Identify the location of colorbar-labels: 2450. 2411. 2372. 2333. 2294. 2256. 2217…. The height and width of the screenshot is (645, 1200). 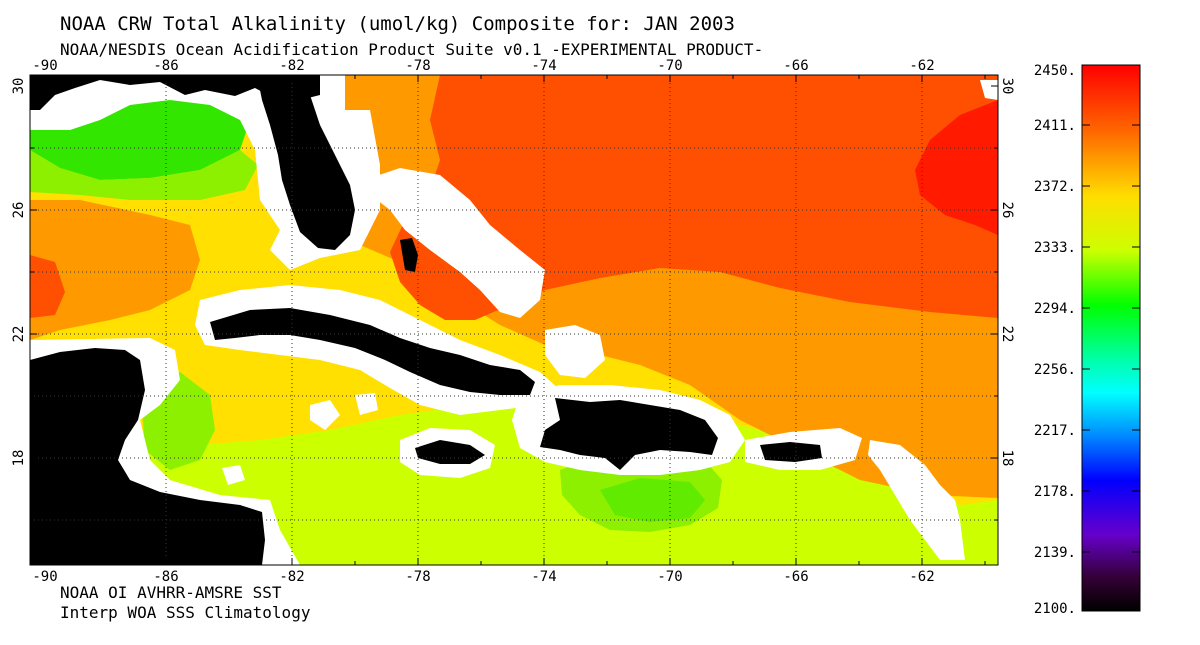
(1055, 340).